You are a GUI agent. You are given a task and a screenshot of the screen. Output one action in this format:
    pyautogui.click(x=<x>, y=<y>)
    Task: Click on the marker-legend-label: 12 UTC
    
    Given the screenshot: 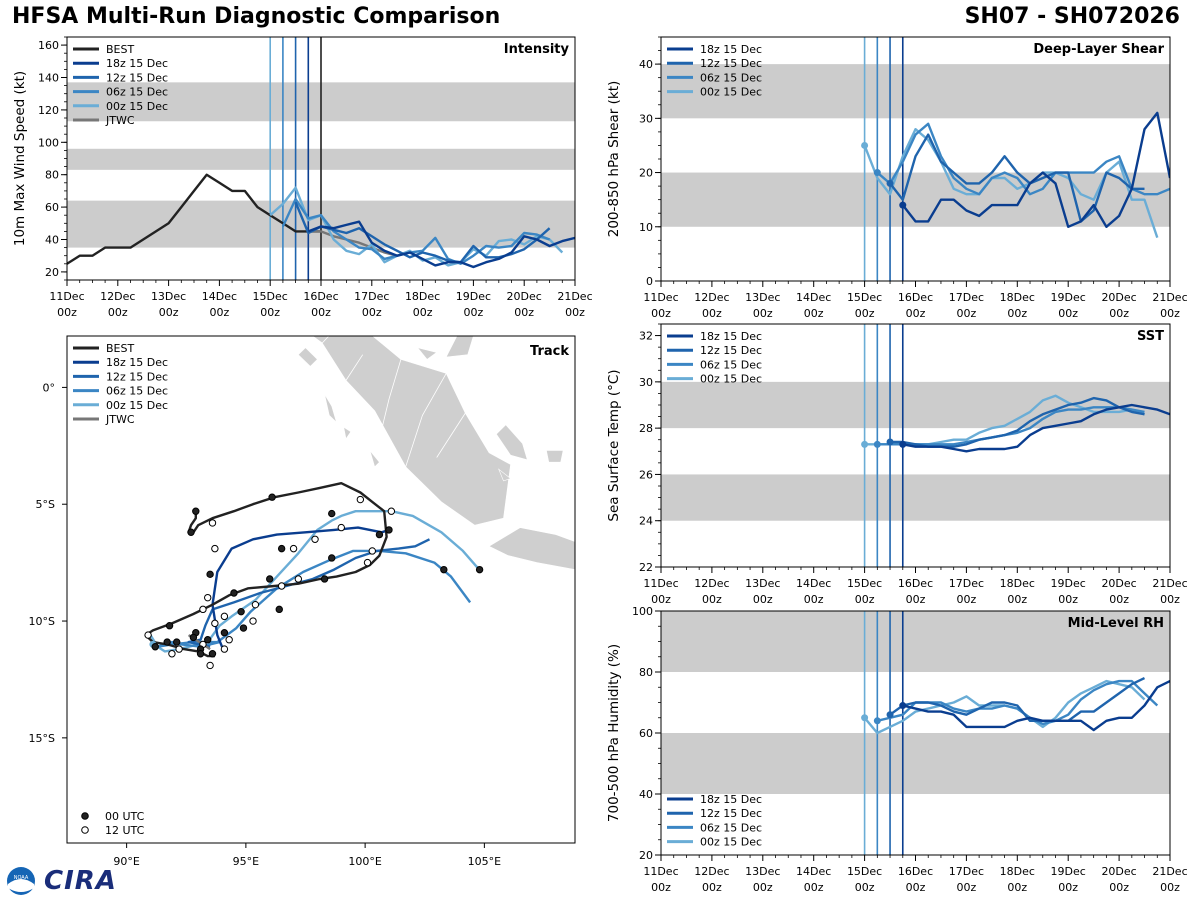 What is the action you would take?
    pyautogui.click(x=125, y=830)
    